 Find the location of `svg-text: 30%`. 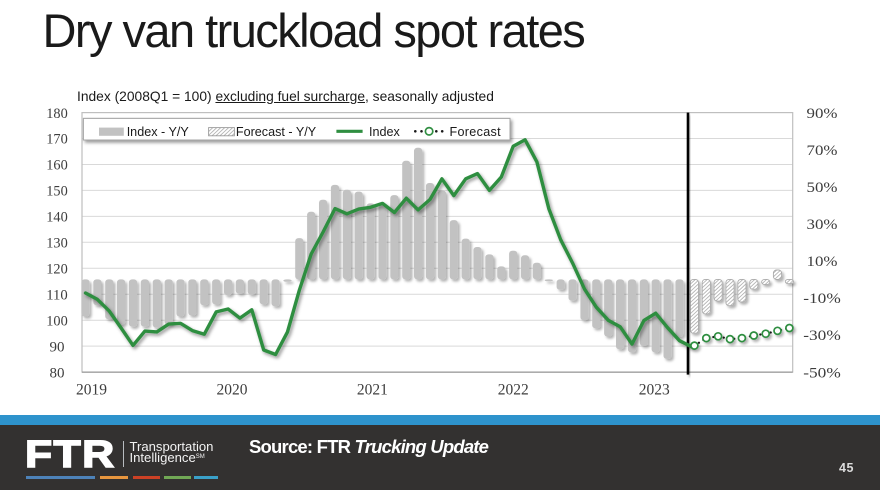

svg-text: 30% is located at coordinates (822, 225).